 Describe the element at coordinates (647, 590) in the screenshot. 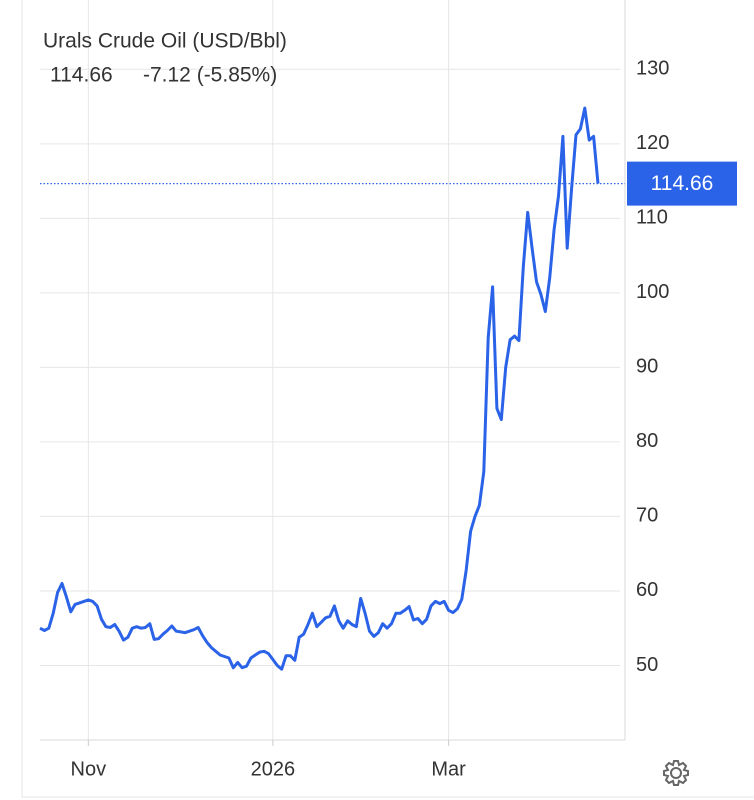

I see `y-tick-label: 60` at that location.